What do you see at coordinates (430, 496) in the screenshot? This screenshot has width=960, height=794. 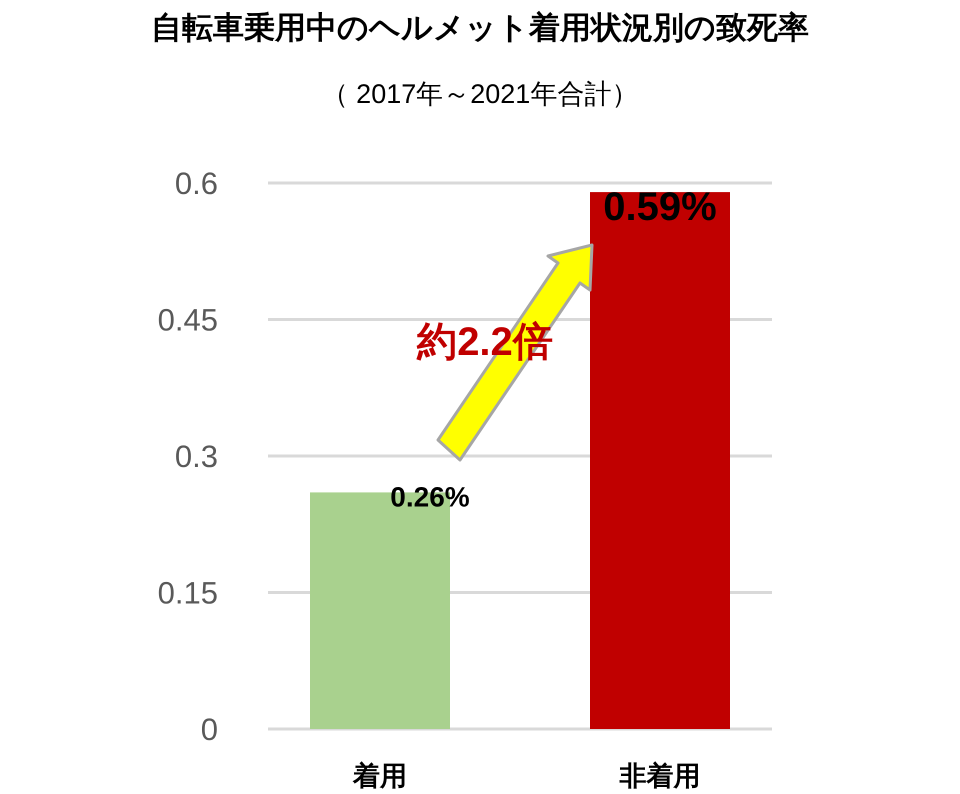 I see `data-label: 0.26%` at bounding box center [430, 496].